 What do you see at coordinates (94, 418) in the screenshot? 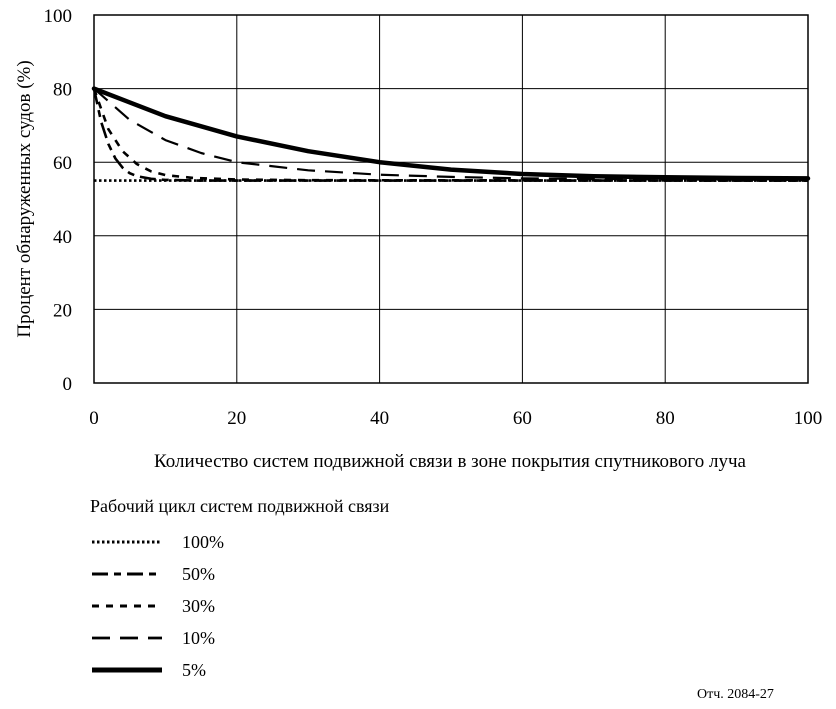
I see `x-tick-label: 0` at bounding box center [94, 418].